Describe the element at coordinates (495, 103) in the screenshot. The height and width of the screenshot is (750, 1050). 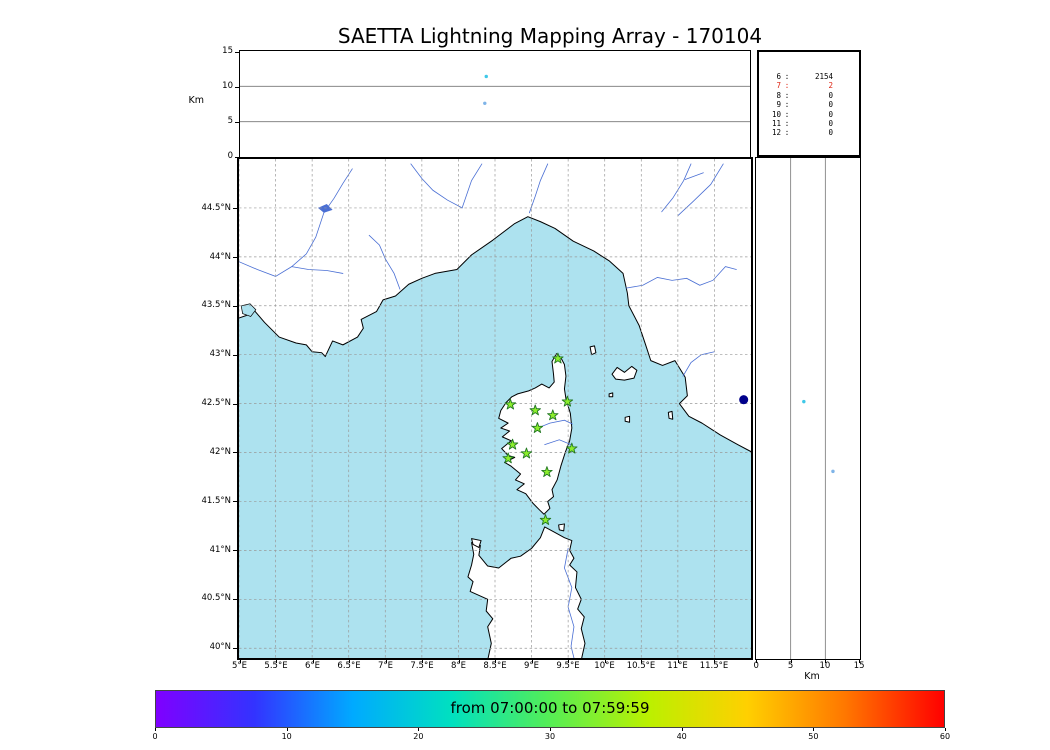
I see `altitude-vs-longitude-panel` at that location.